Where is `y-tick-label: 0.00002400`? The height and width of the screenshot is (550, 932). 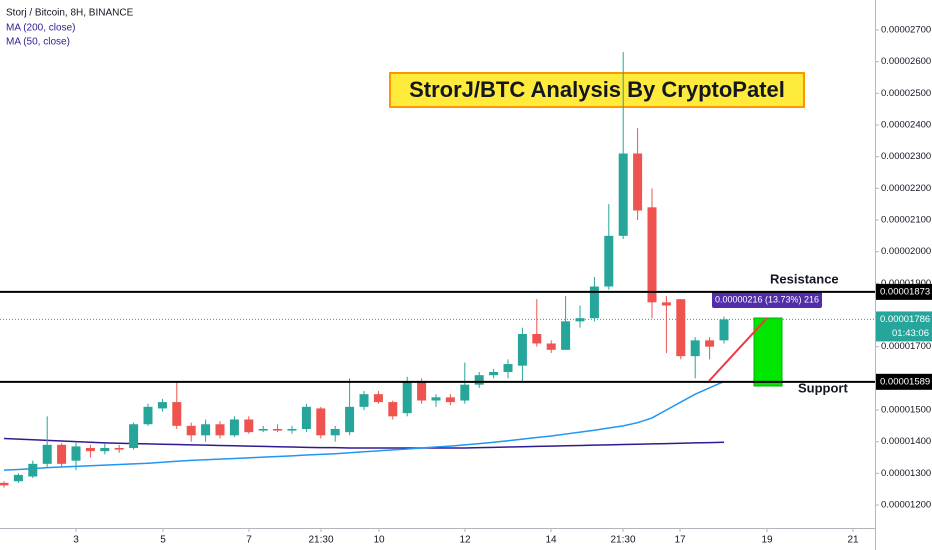
y-tick-label: 0.00002400 is located at coordinates (906, 125).